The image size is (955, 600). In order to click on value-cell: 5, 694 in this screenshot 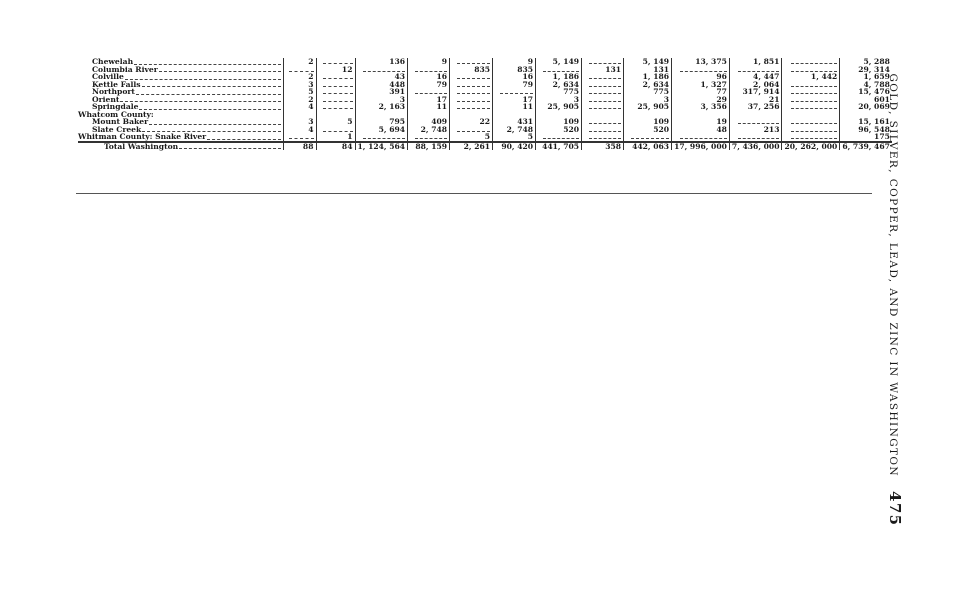, I will do `click(381, 129)`.